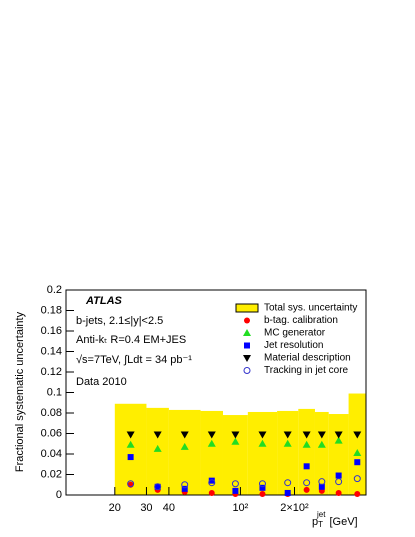 This screenshot has height=537, width=415. What do you see at coordinates (343, 522) in the screenshot?
I see `x-label-unit: [GeV]` at bounding box center [343, 522].